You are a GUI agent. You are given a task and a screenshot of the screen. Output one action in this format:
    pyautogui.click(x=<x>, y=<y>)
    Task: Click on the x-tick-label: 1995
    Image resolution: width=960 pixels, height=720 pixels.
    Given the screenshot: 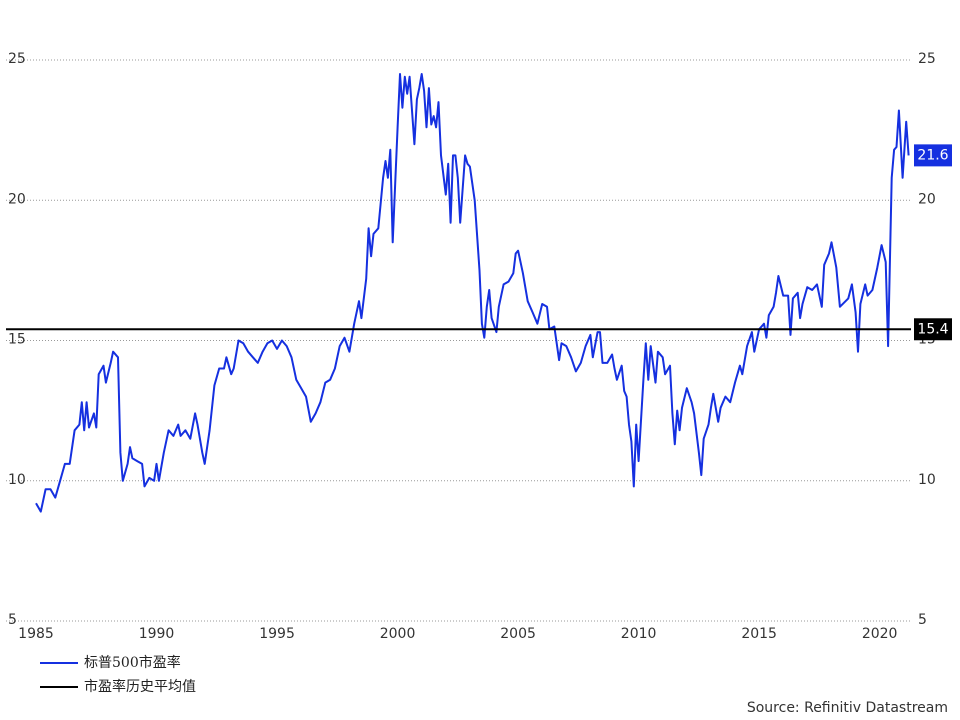 What is the action you would take?
    pyautogui.click(x=277, y=634)
    